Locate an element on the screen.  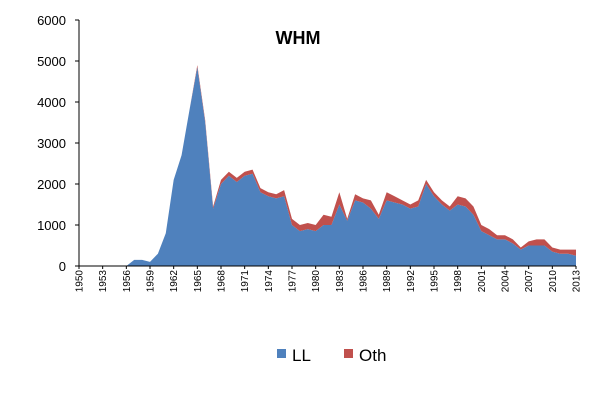
x-tick-label: 2001 is located at coordinates (482, 281).